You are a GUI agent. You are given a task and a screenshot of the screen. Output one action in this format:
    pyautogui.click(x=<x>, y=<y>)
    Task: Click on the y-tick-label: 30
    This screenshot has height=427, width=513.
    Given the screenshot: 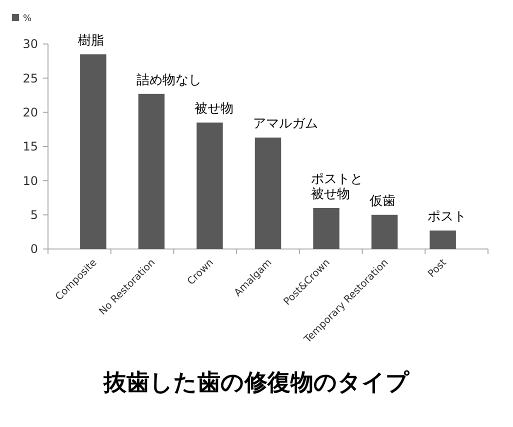 What is the action you would take?
    pyautogui.click(x=30, y=44)
    